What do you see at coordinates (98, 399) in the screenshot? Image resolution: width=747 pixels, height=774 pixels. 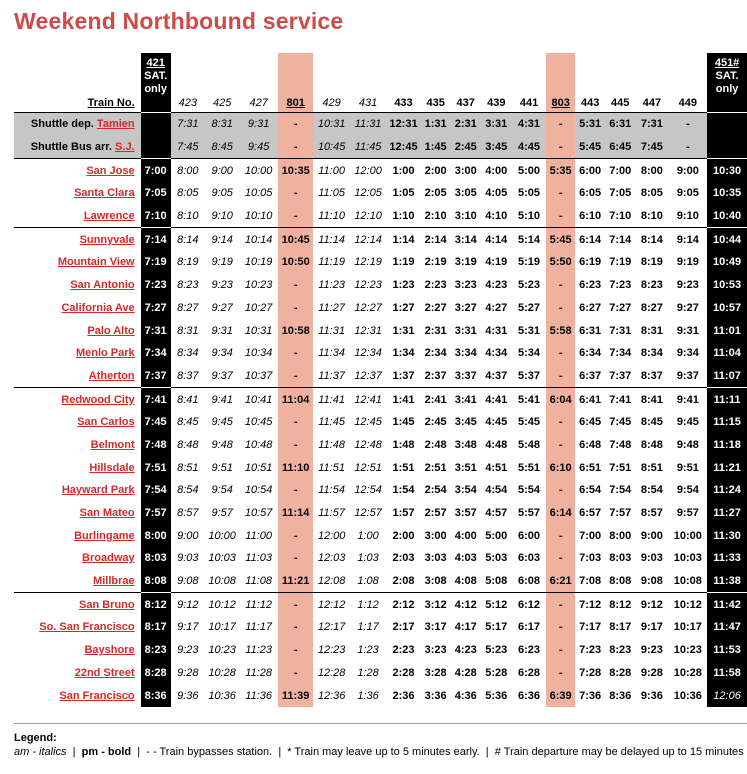 I see `station-link: Redwood City` at bounding box center [98, 399].